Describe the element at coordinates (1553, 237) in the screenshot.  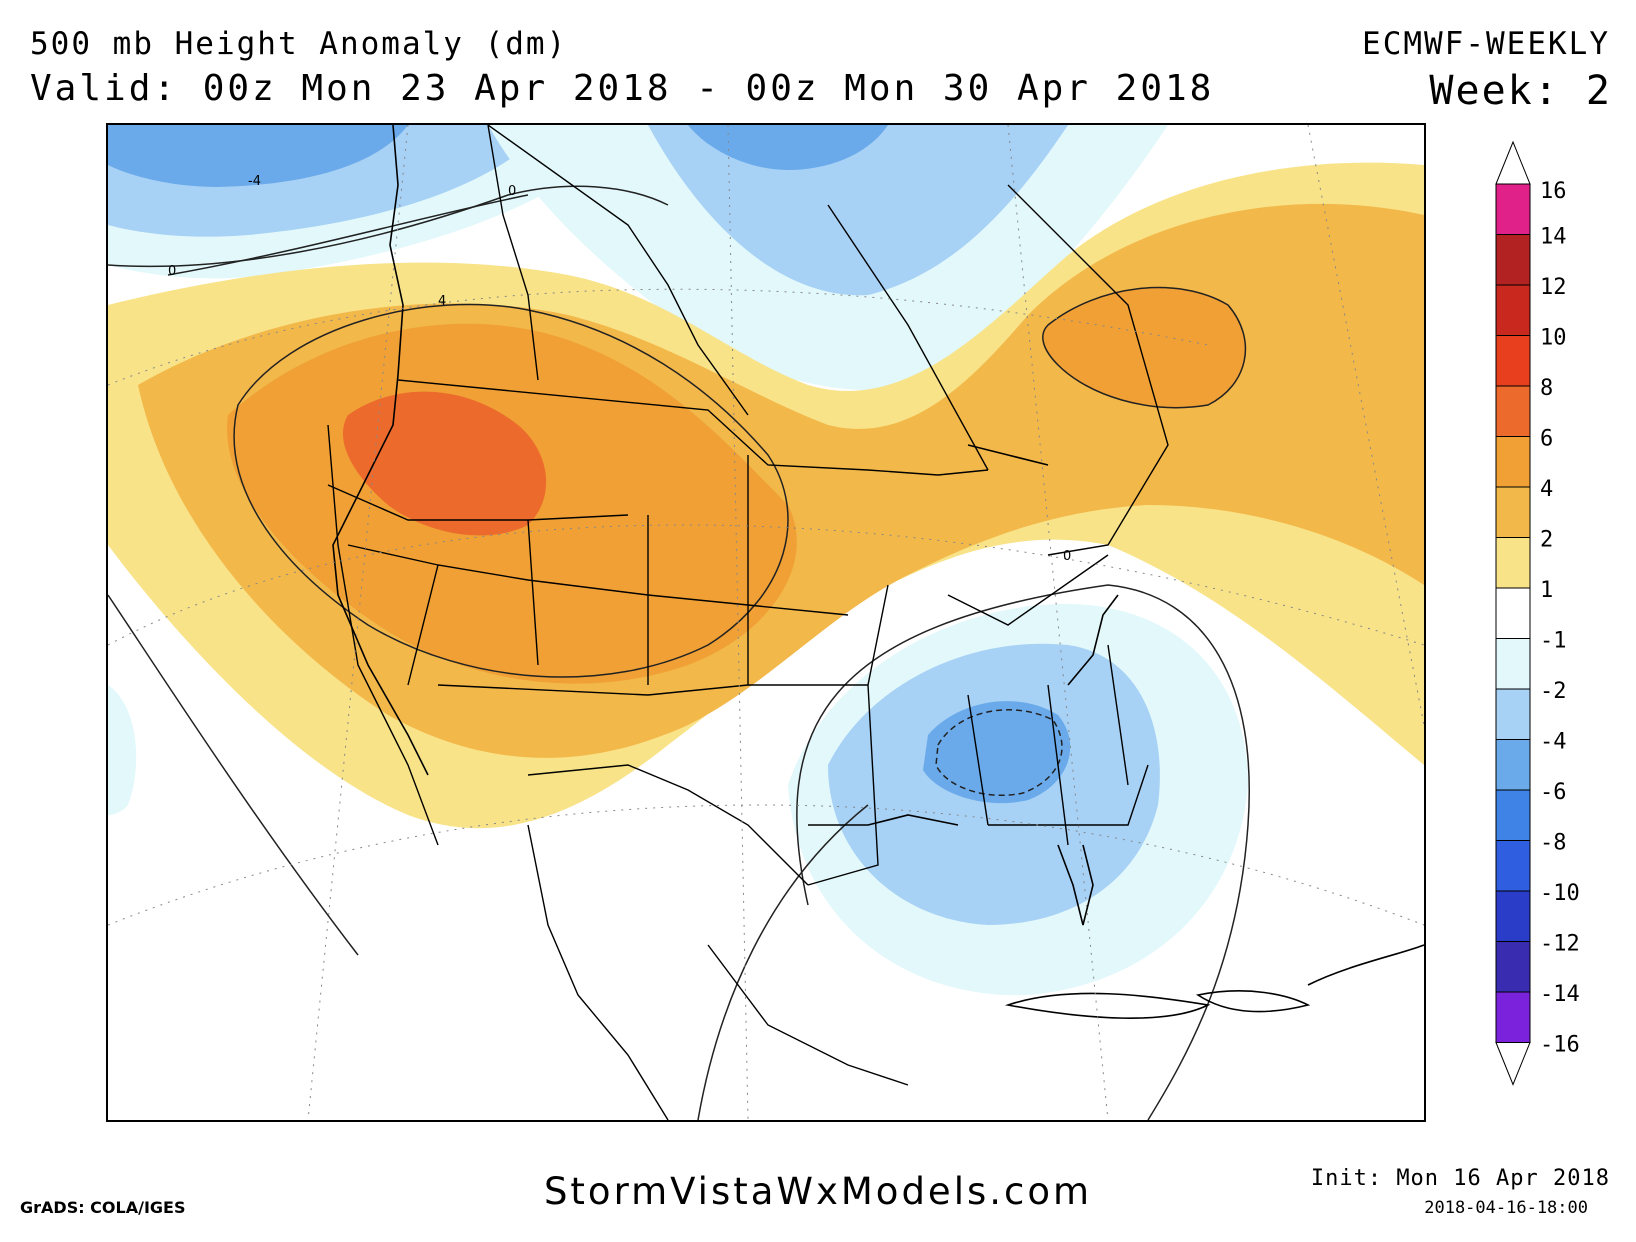
I see `colorbar-level-label: 14` at that location.